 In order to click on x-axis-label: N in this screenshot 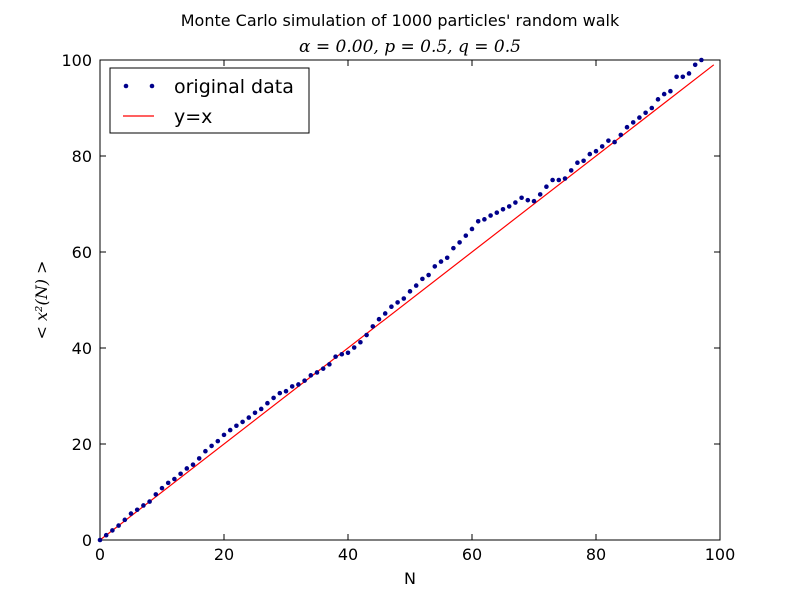, I will do `click(410, 578)`.